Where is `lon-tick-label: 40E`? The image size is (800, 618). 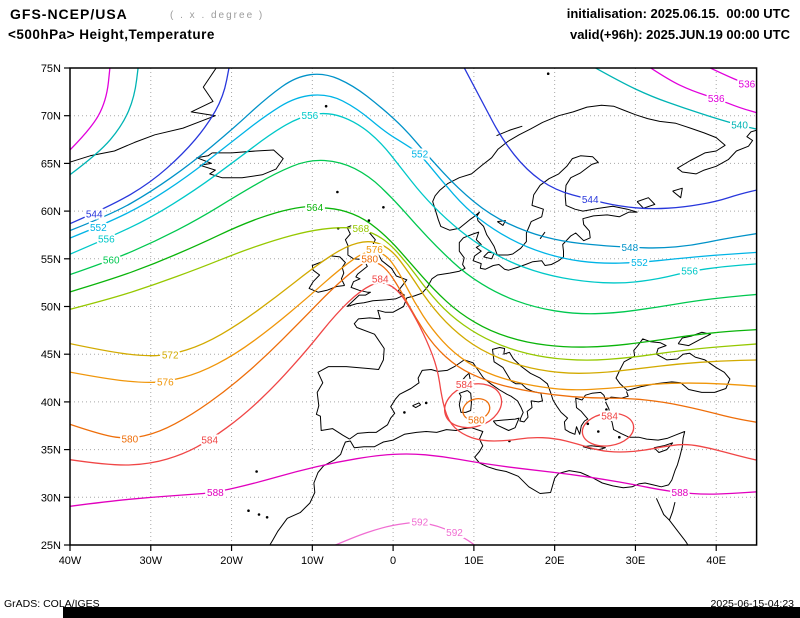
lon-tick-label: 40E is located at coordinates (716, 561).